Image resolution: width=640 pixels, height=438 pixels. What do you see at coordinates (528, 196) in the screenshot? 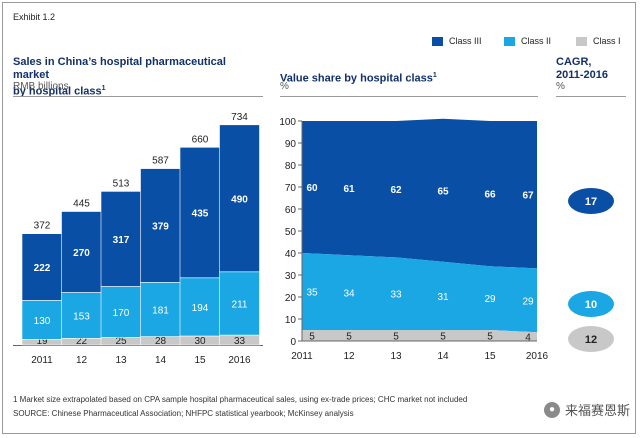
I see `area-label-class-iii-2016: 67` at bounding box center [528, 196].